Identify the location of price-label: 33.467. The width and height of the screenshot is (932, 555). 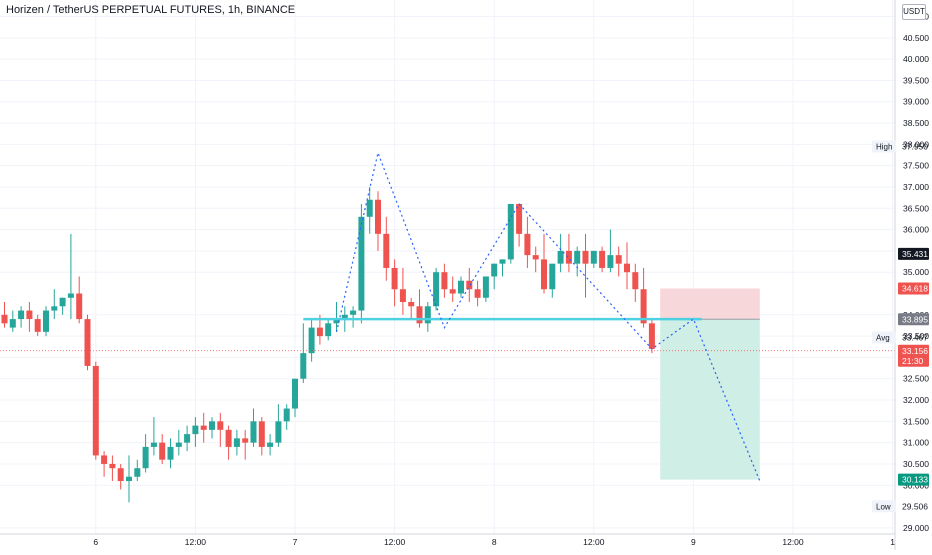
(915, 338).